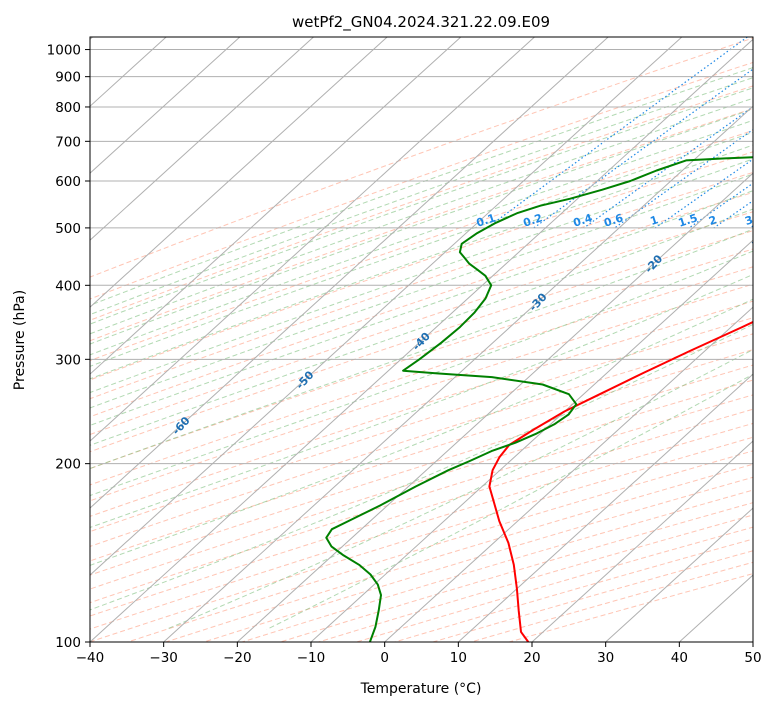 Image resolution: width=775 pixels, height=708 pixels. I want to click on mixing-ratio-line, so click(617, 133).